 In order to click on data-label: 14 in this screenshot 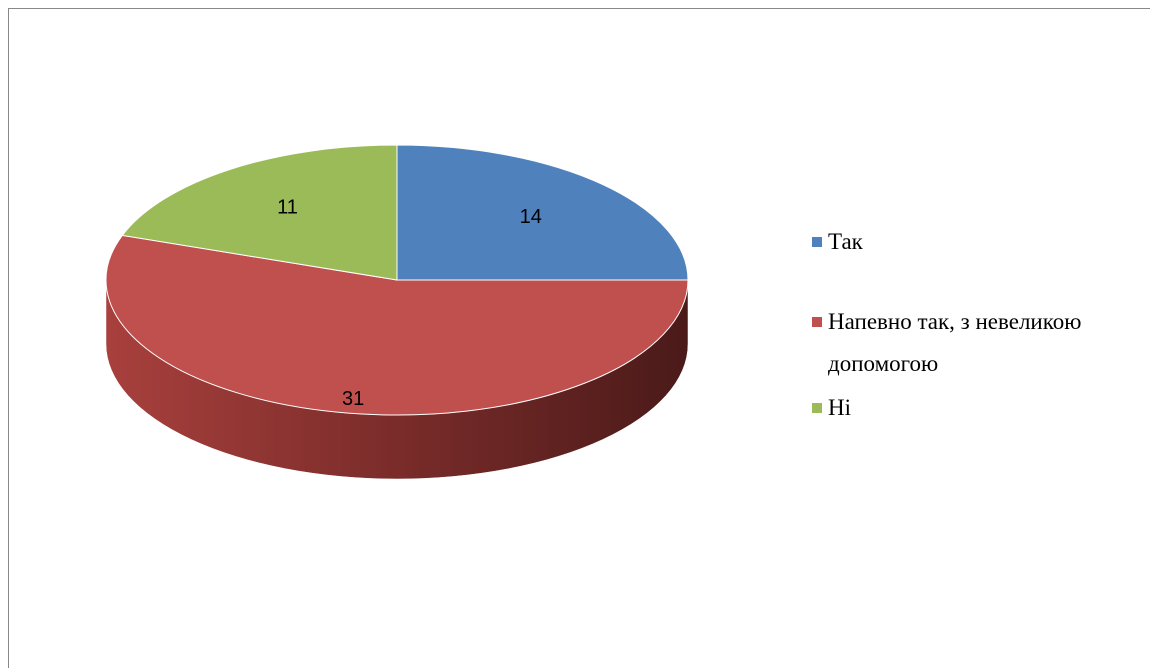, I will do `click(531, 217)`.